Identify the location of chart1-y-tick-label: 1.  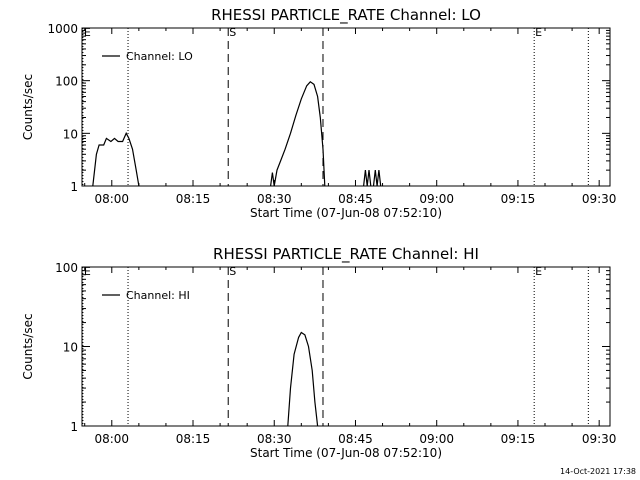
(74, 187).